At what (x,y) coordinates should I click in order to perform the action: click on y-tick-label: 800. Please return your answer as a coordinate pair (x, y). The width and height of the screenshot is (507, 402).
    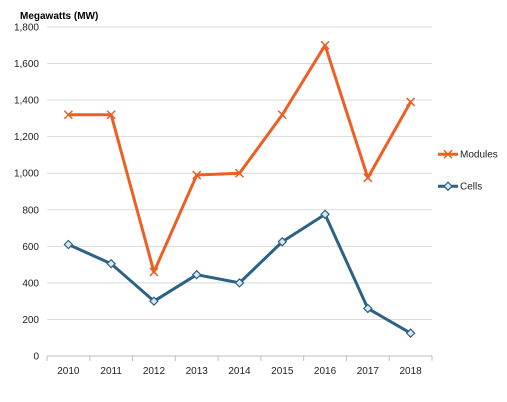
    Looking at the image, I should click on (30, 210).